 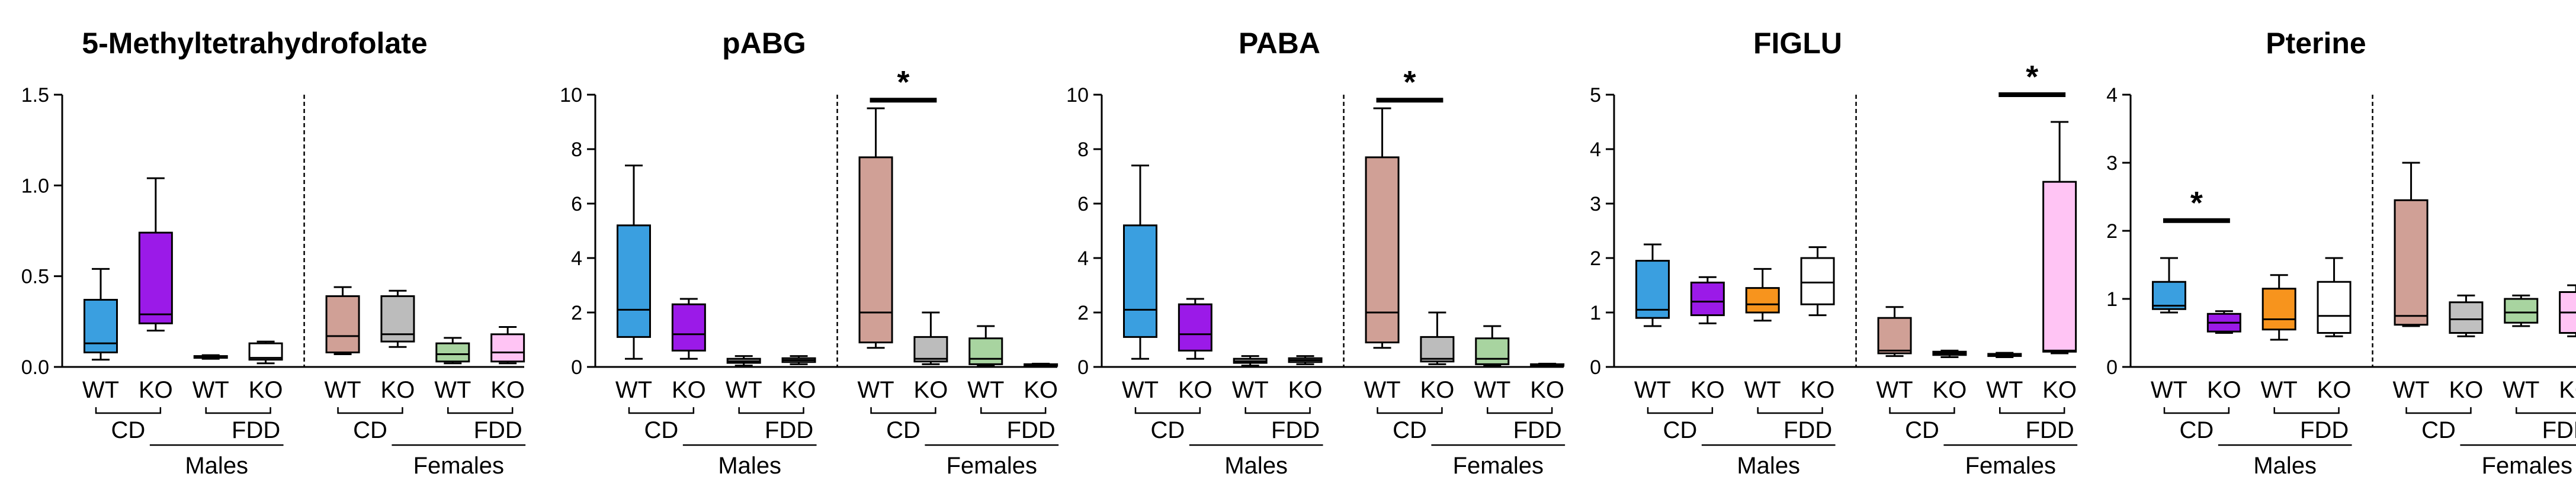 I want to click on chart-title: 5-Methyltetrahydrofolate, so click(x=255, y=43).